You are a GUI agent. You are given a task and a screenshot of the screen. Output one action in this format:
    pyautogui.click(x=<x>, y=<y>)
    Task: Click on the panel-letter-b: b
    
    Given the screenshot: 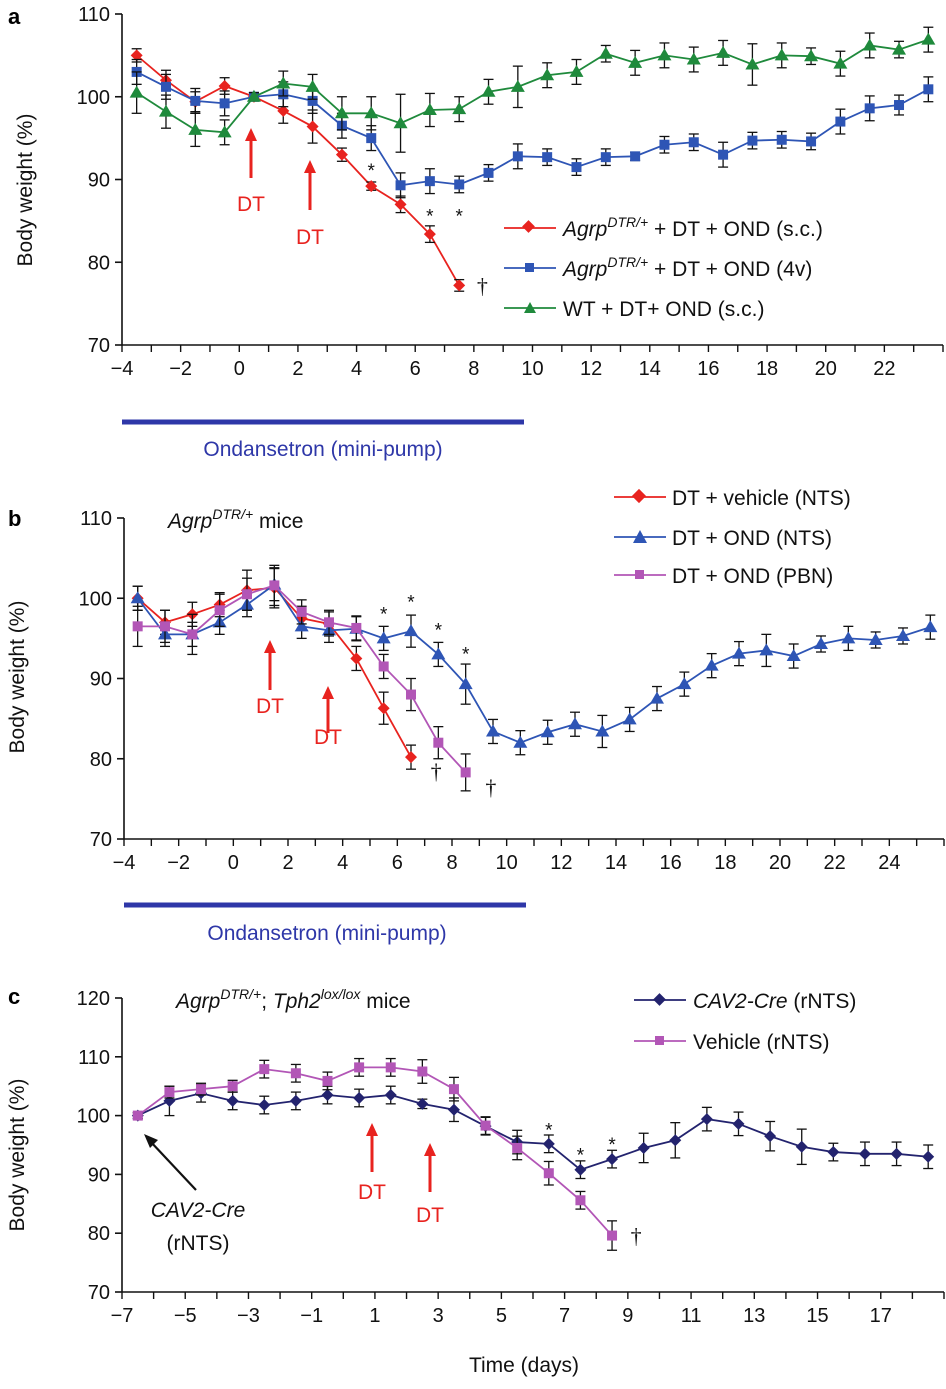 What is the action you would take?
    pyautogui.click(x=14, y=518)
    